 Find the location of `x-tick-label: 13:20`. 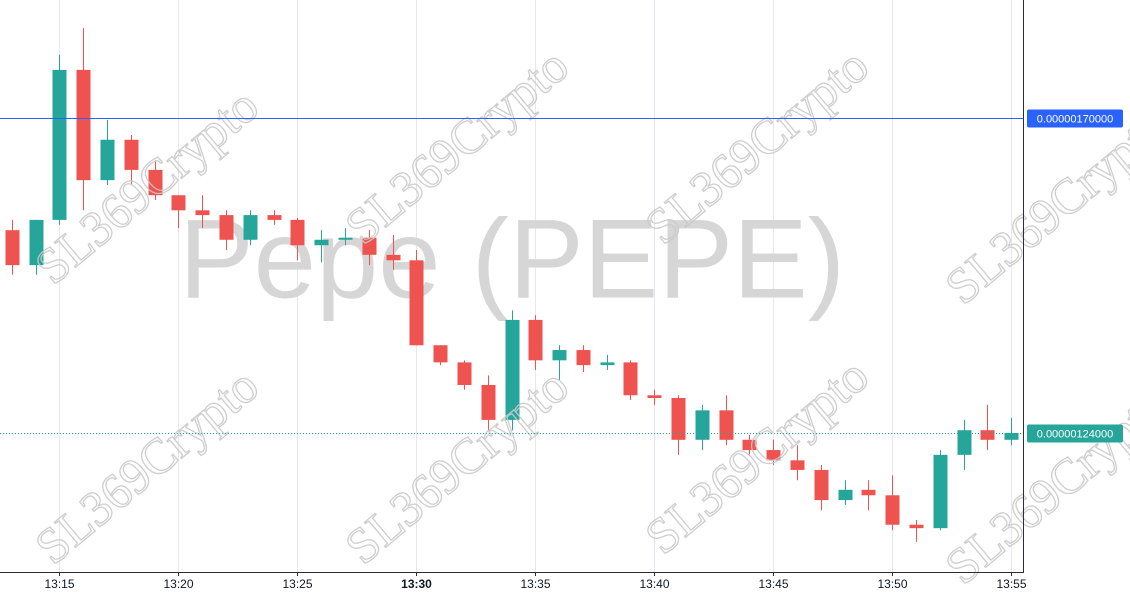

x-tick-label: 13:20 is located at coordinates (178, 584).